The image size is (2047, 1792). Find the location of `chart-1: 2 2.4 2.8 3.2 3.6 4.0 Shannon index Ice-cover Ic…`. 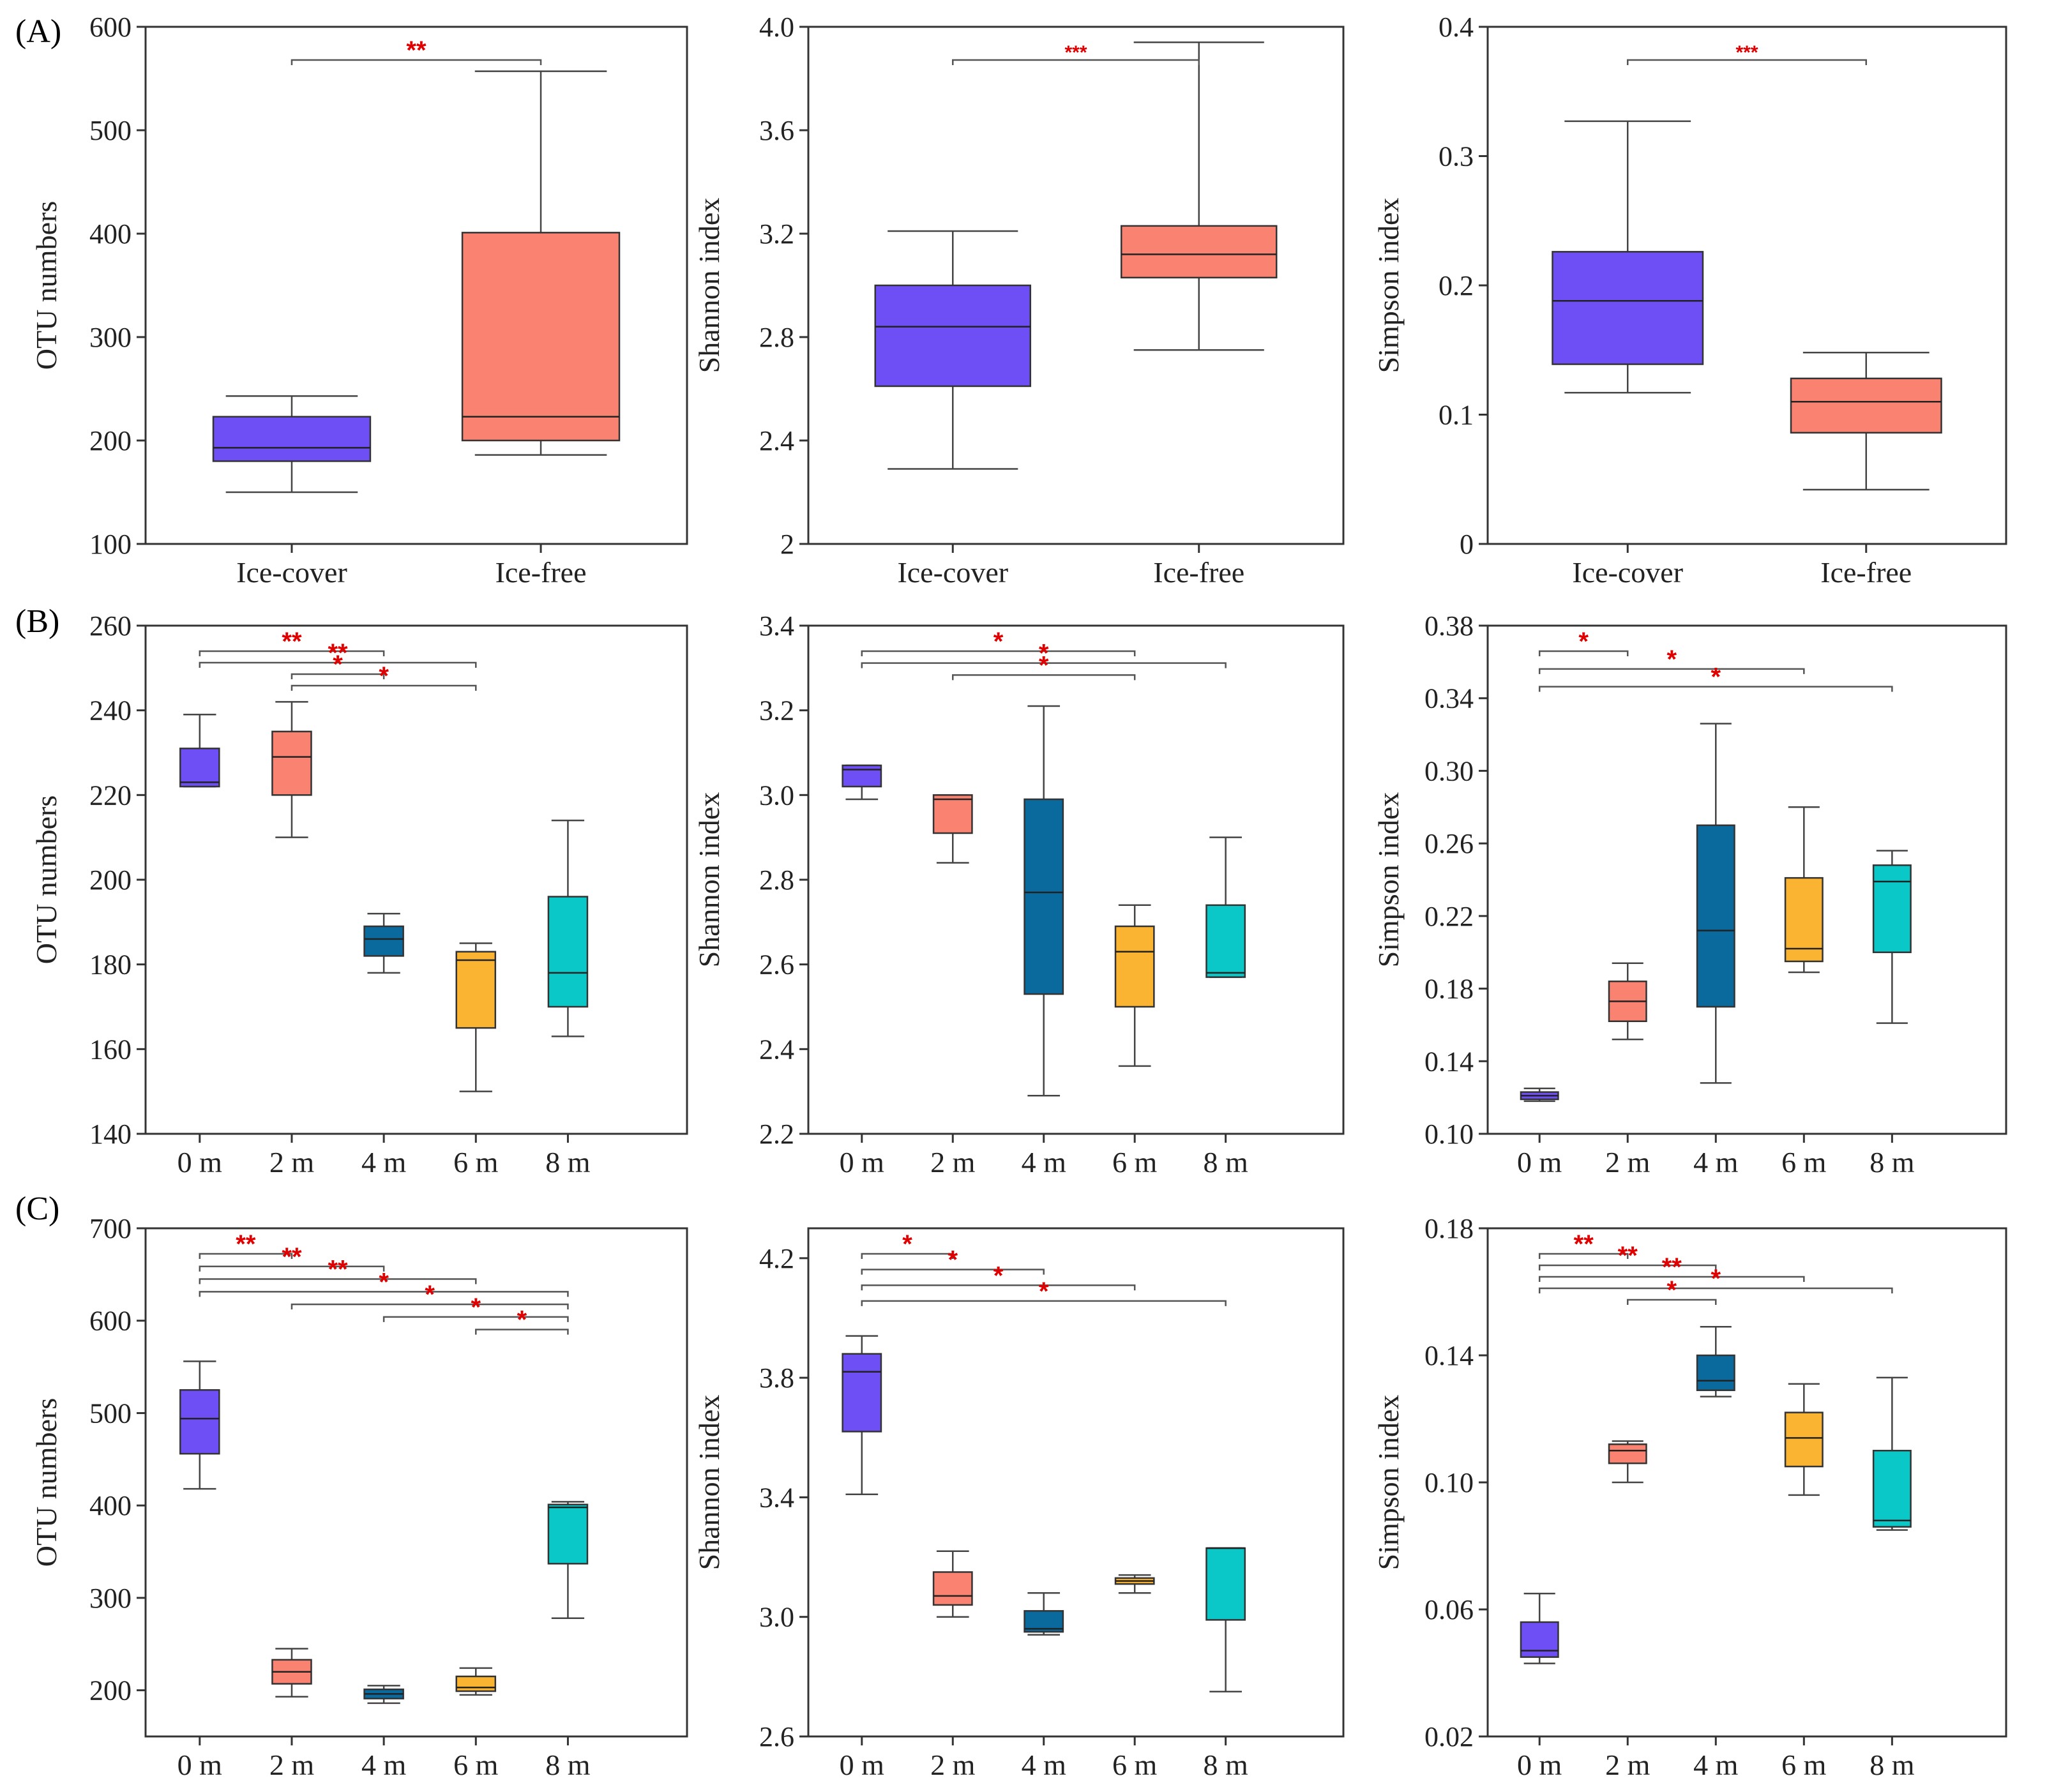

chart-1: 2 2.4 2.8 3.2 3.6 4.0 Shannon index Ice-cover Ic… is located at coordinates (1019, 300).